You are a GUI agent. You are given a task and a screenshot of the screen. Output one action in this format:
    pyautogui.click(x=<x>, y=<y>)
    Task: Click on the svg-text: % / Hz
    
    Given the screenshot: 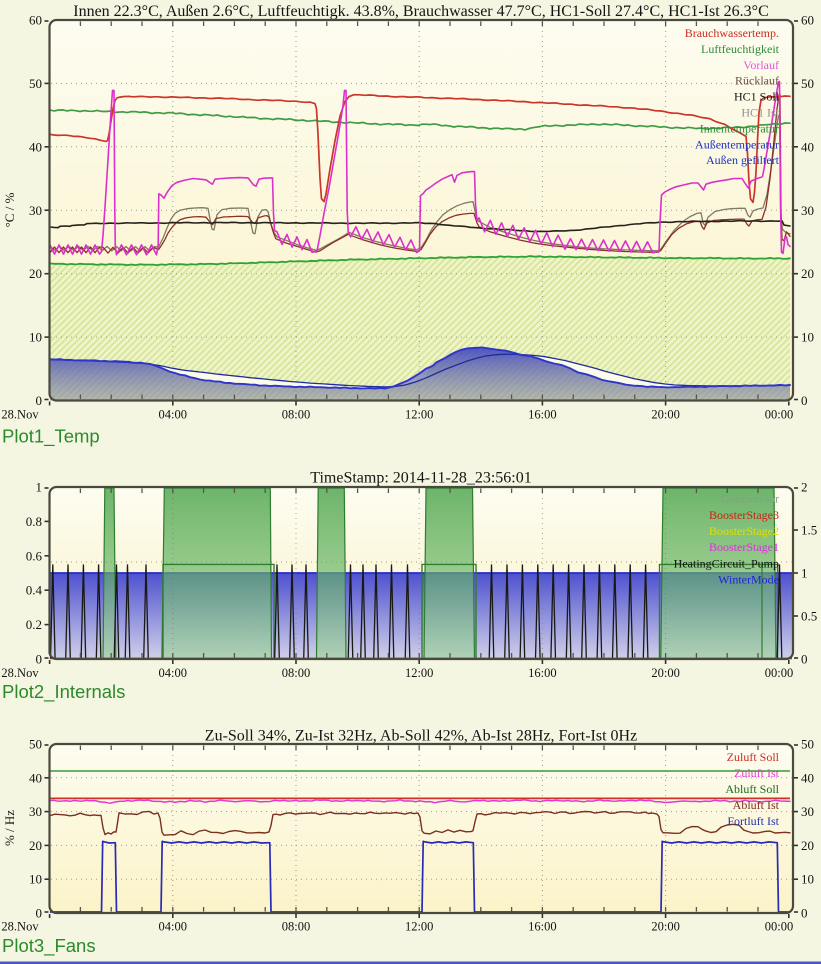 What is the action you would take?
    pyautogui.click(x=9, y=828)
    